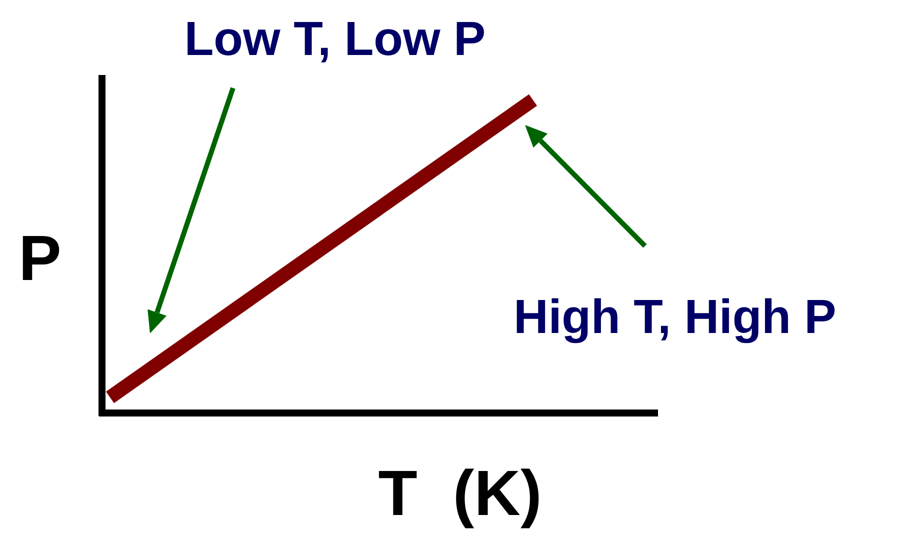 The image size is (899, 534). Describe the element at coordinates (335, 39) in the screenshot. I see `text: Low T, Low P` at that location.